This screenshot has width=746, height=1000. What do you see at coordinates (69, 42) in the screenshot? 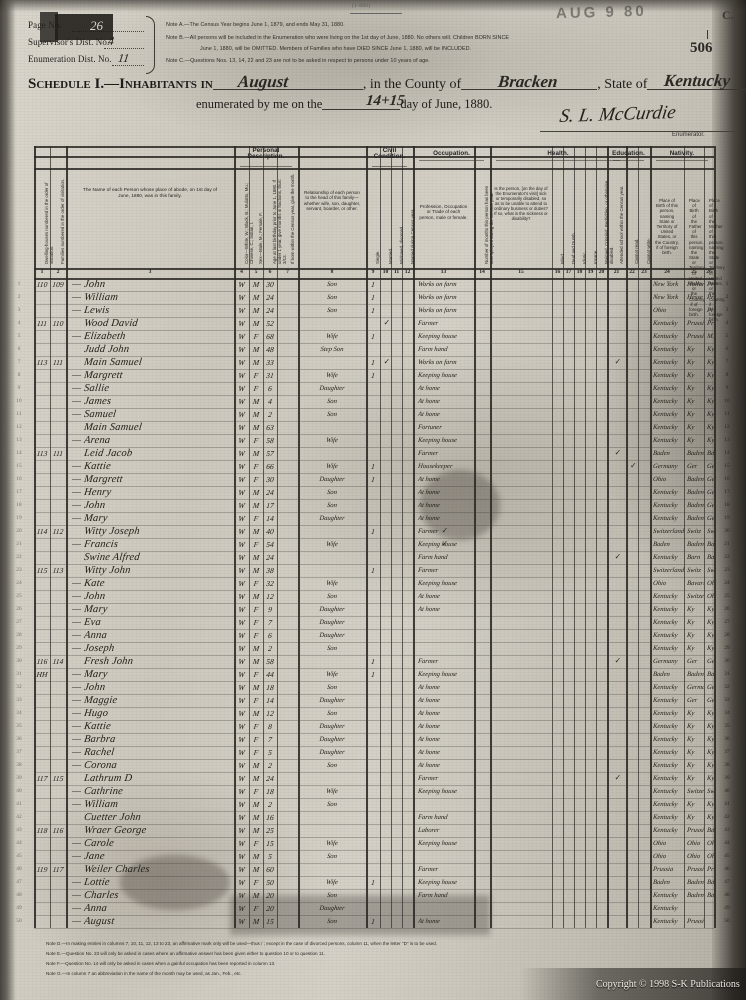
I see `supervisor-dist-label: Supervisor's Dist. No.` at bounding box center [69, 42].